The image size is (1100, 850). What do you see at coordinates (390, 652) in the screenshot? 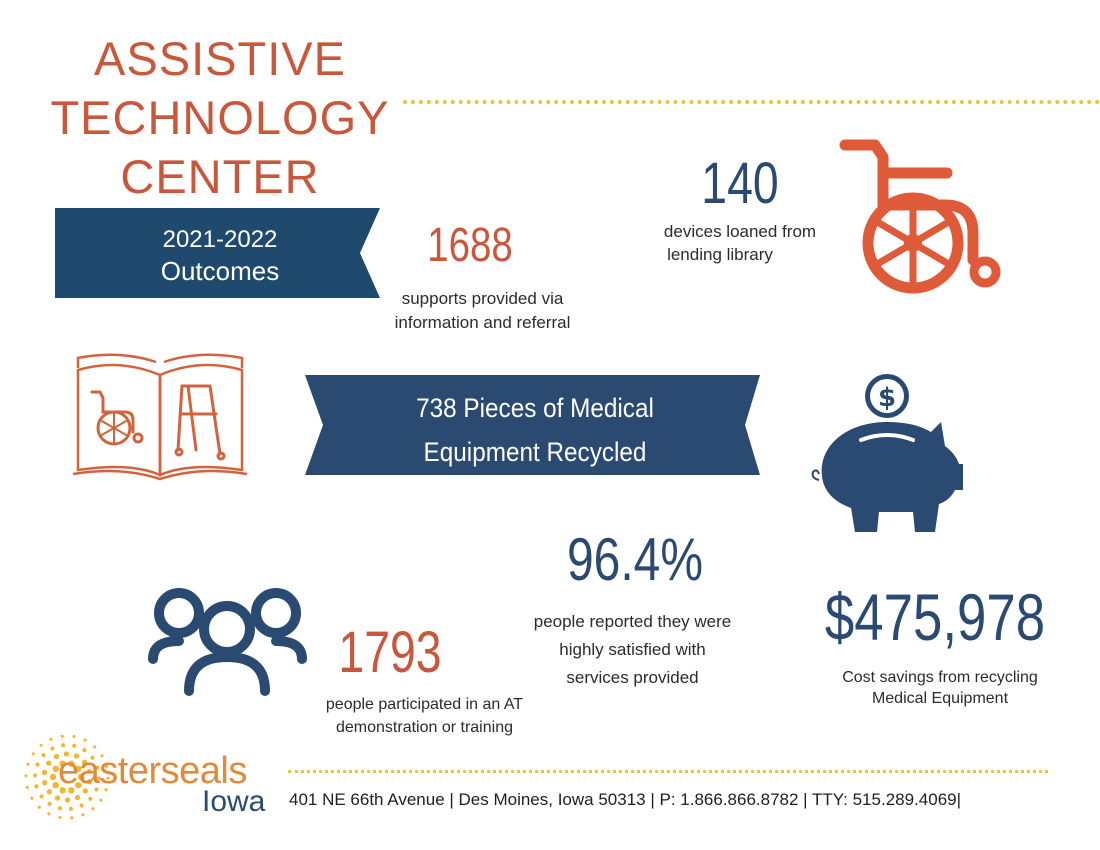
I see `participants-value: 1793` at bounding box center [390, 652].